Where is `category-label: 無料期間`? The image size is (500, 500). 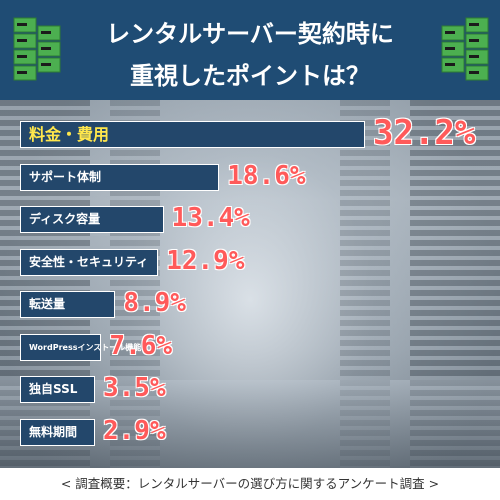 category-label: 無料期間 is located at coordinates (53, 431).